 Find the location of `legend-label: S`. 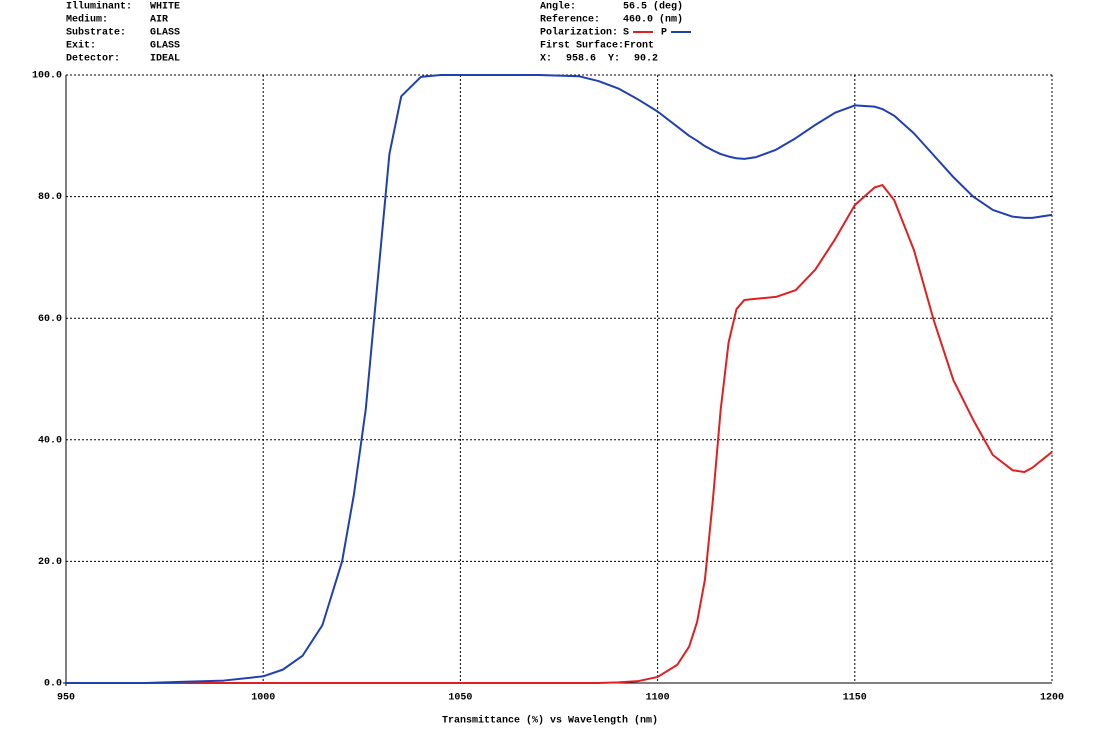

legend-label: S is located at coordinates (626, 33).